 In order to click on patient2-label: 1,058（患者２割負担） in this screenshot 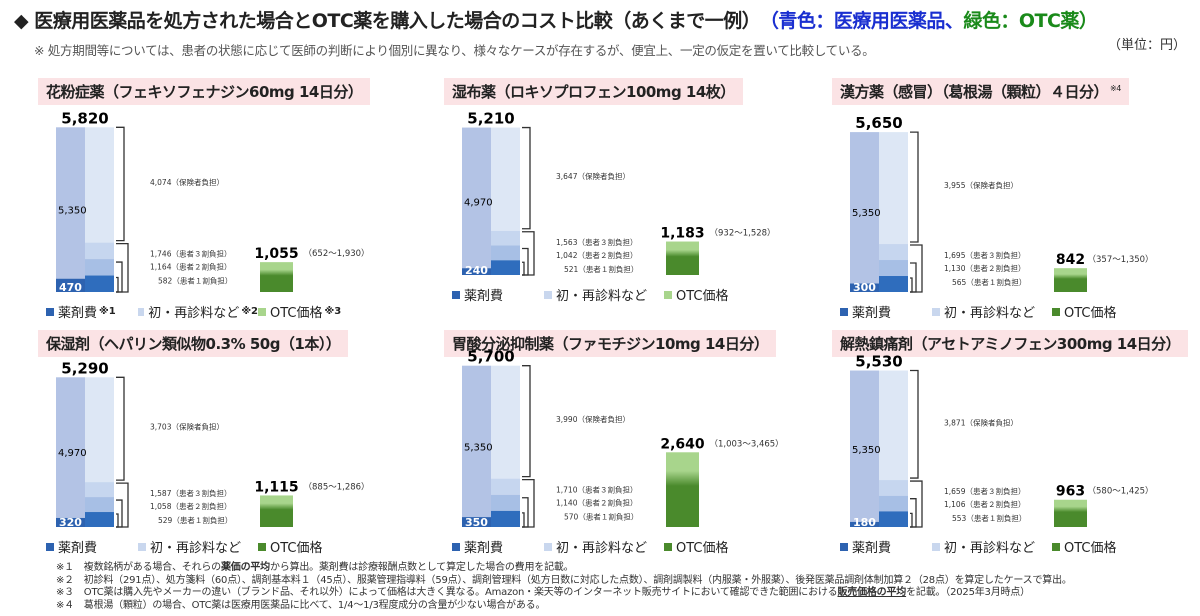, I will do `click(190, 506)`.